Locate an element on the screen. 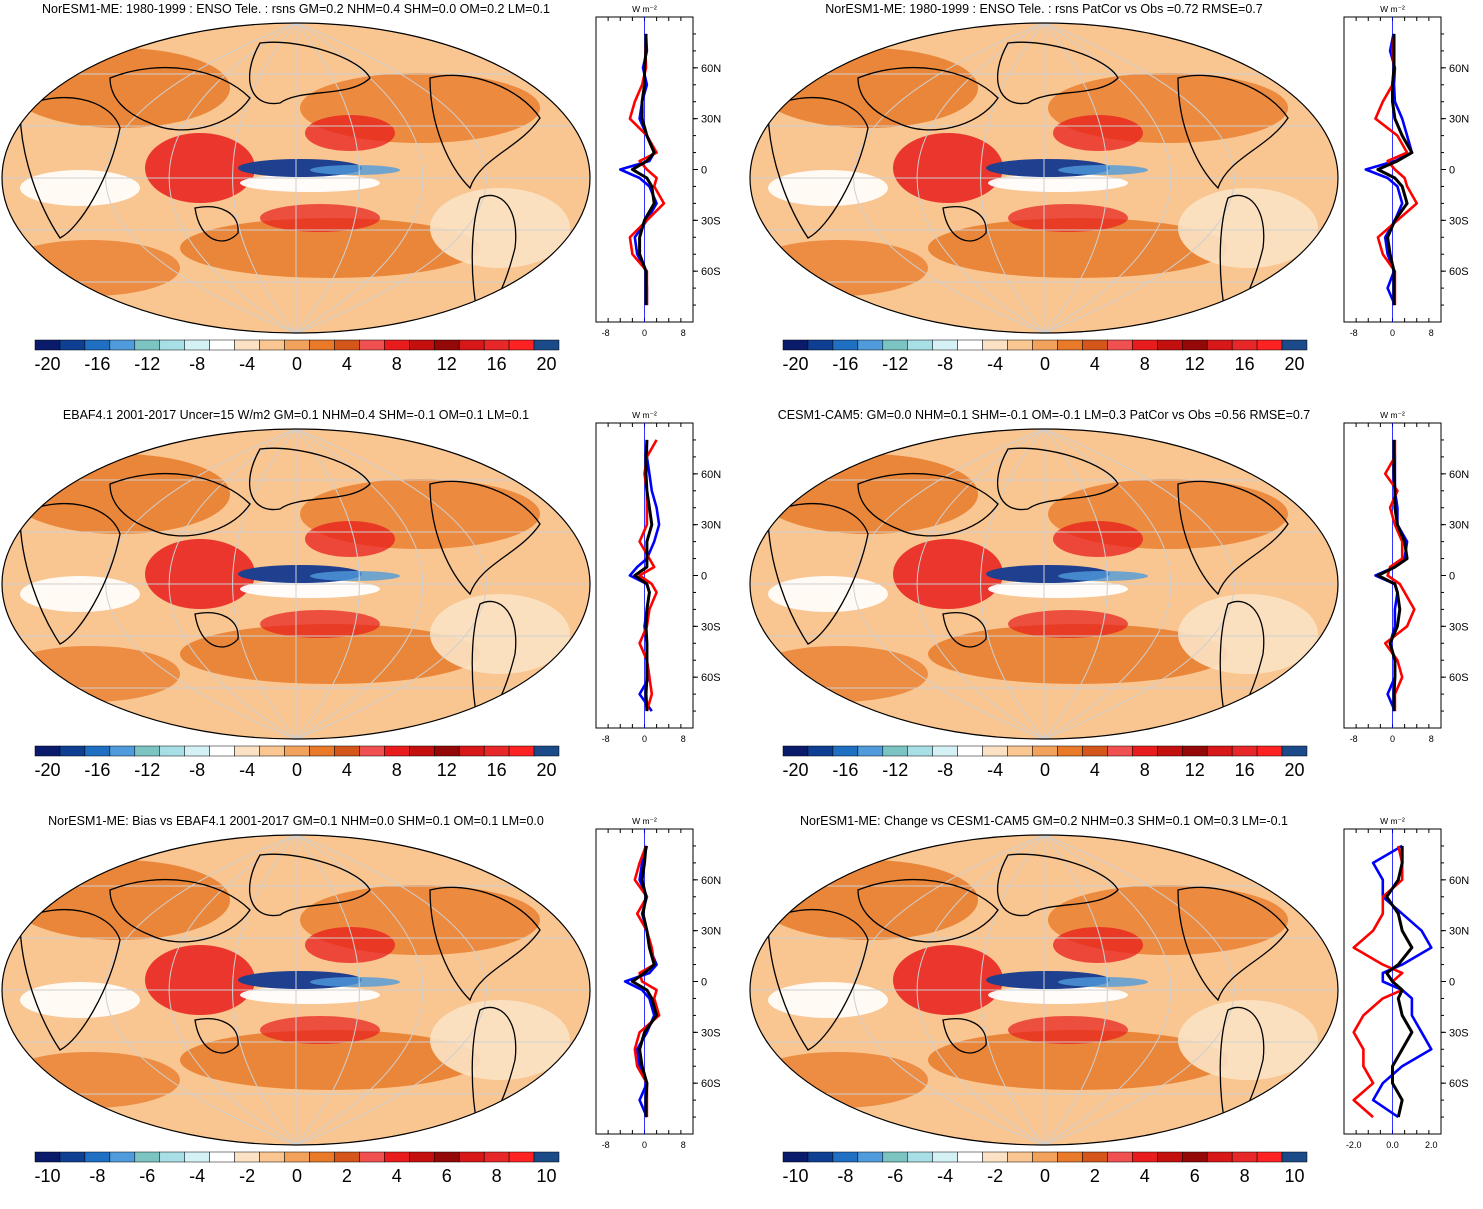 The width and height of the screenshot is (1483, 1209). colorbar-label: -4 is located at coordinates (945, 1176).